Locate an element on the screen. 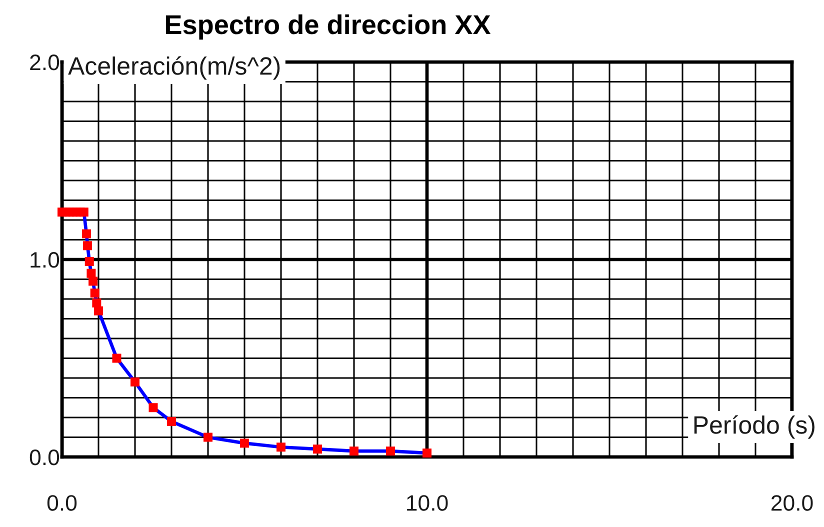 Image resolution: width=824 pixels, height=527 pixels. y-axis-title: Aceleración(m/s^2) is located at coordinates (174, 68).